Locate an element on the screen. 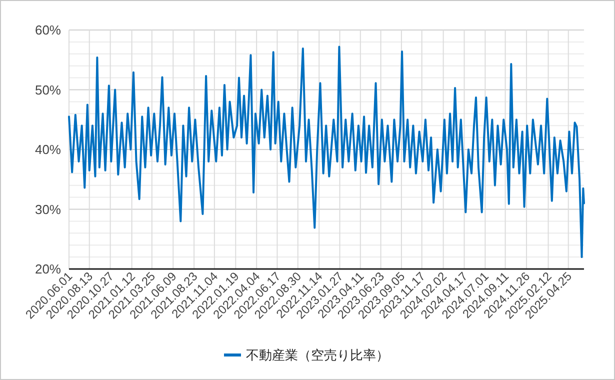 This screenshot has height=380, width=615. y-tick-label: 20% is located at coordinates (48, 269).